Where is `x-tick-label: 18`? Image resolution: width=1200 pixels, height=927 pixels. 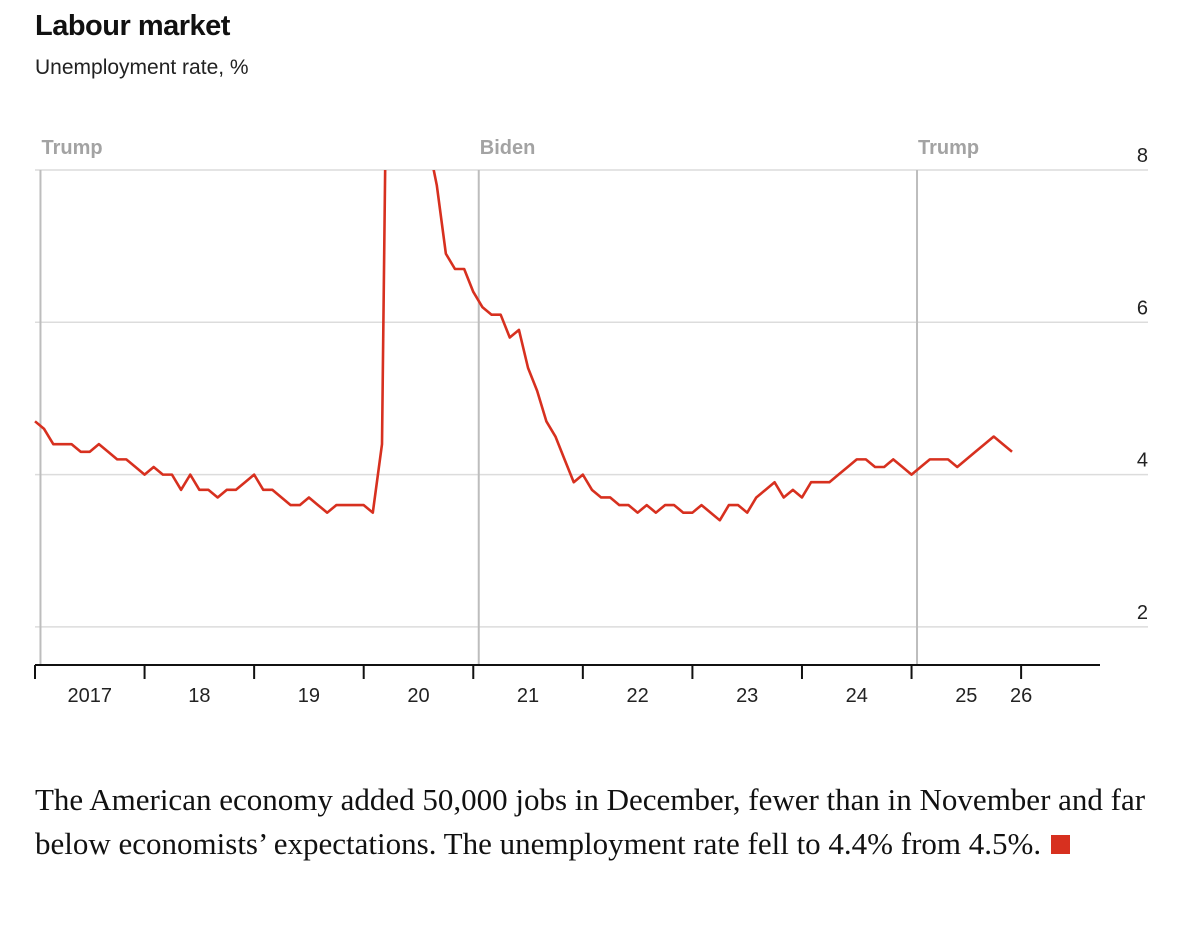 x-tick-label: 18 is located at coordinates (199, 696).